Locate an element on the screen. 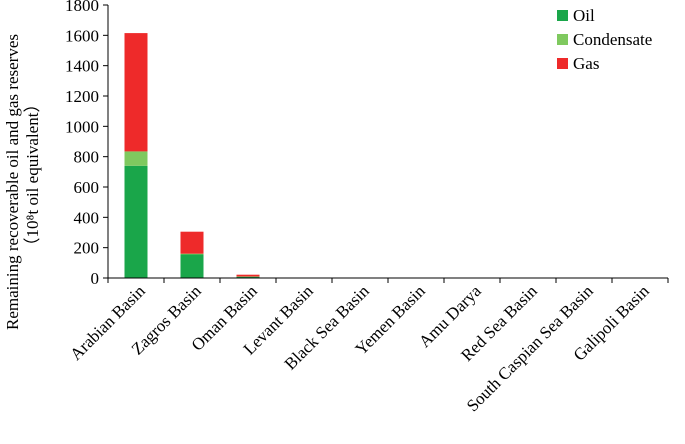 Image resolution: width=685 pixels, height=444 pixels. y-tick-label-1400: 1400 is located at coordinates (82, 66).